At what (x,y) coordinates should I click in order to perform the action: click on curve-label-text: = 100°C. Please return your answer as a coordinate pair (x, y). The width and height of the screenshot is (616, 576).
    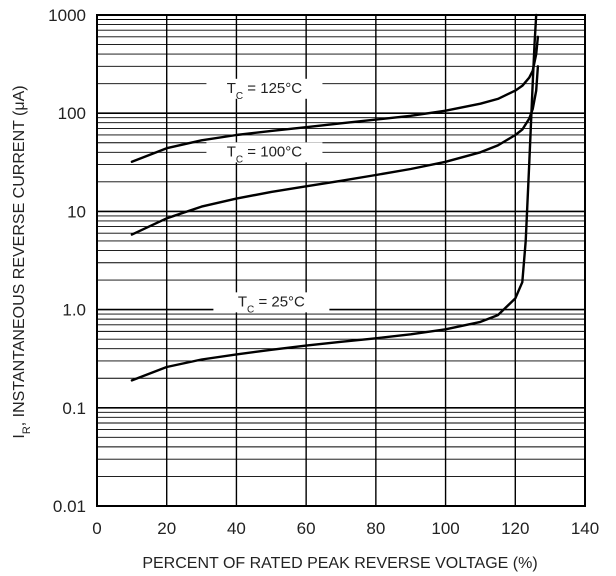
    Looking at the image, I should click on (272, 151).